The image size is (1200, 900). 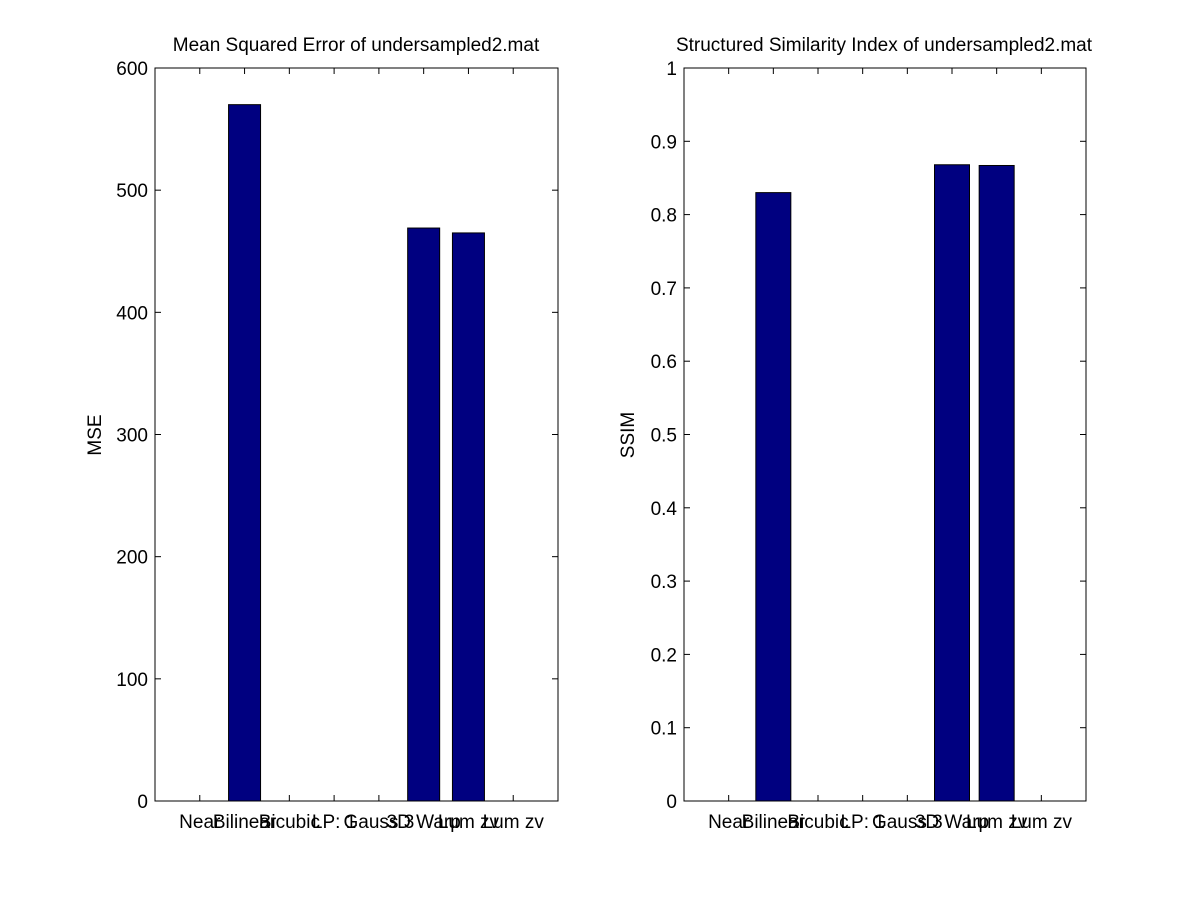 I want to click on ssim-x-tick-label: Near, so click(x=729, y=822).